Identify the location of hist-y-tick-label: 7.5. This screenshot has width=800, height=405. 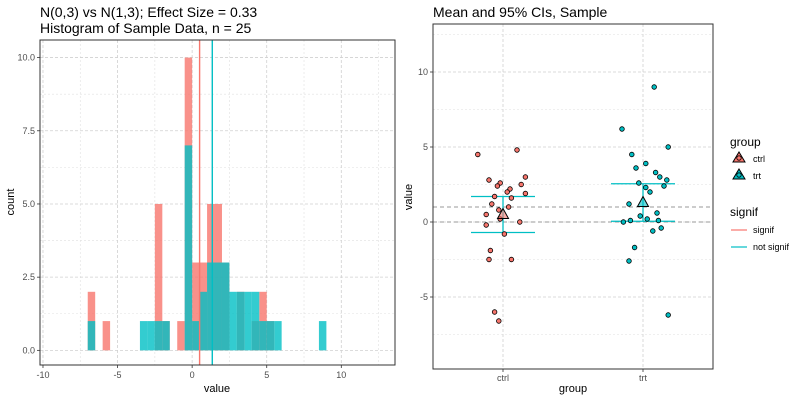
(28, 131).